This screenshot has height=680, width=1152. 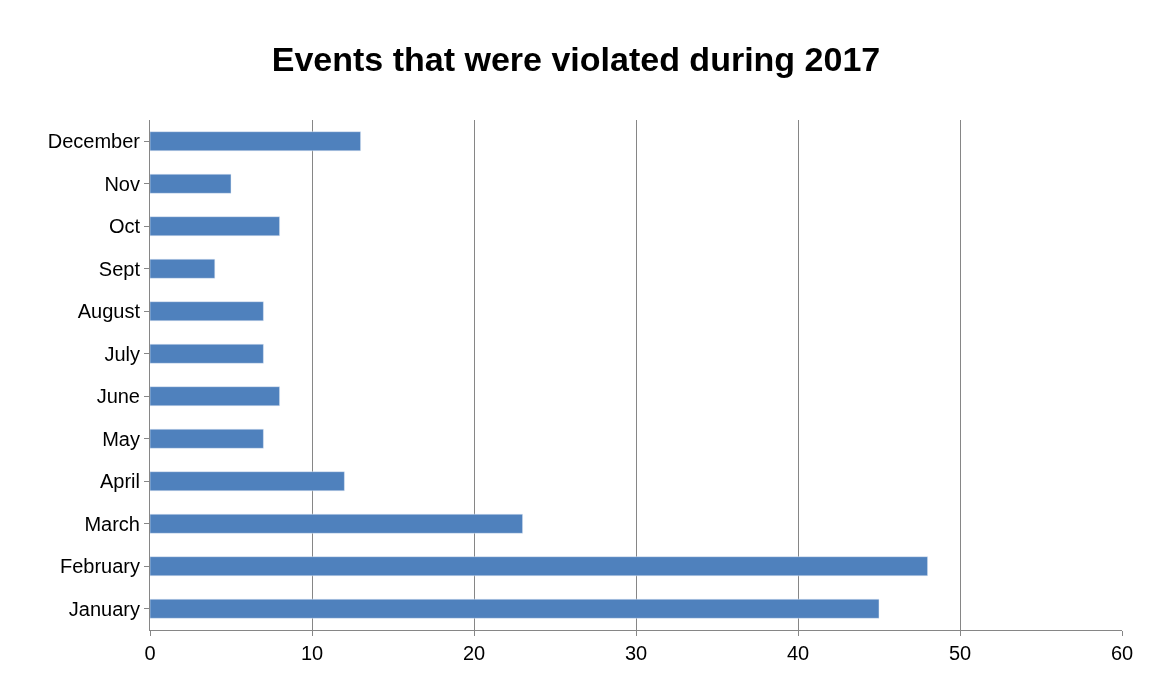 I want to click on x-tick-label: 30, so click(x=636, y=653).